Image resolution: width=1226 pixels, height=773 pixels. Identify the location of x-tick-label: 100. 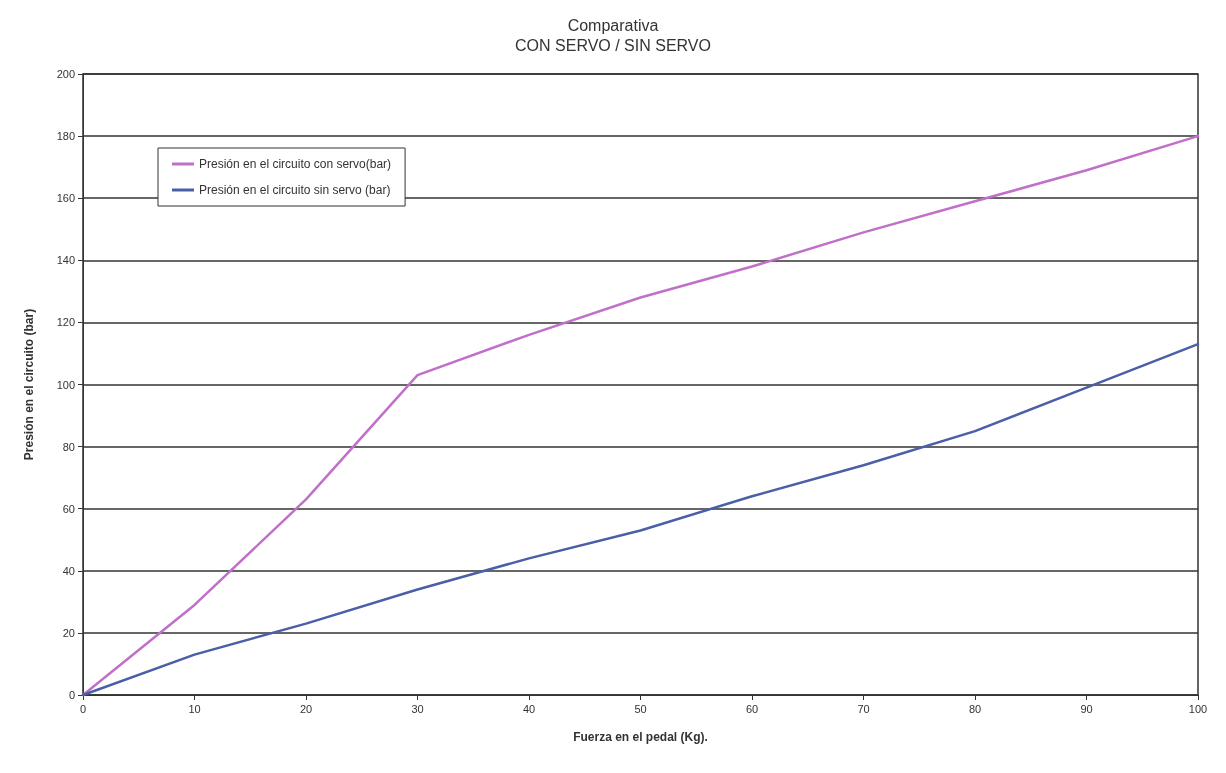
(1198, 708).